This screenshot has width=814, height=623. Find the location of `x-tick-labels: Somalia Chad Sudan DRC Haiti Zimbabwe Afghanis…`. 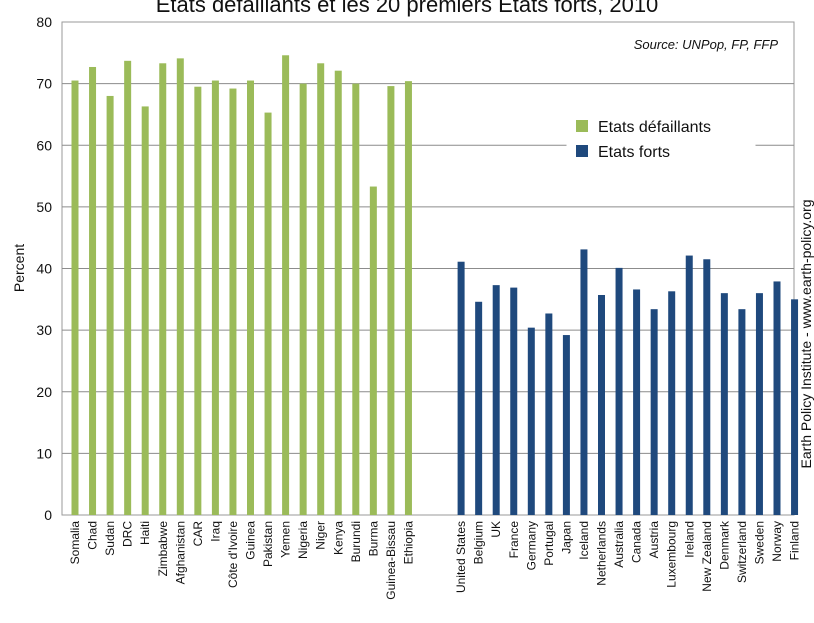

x-tick-labels: Somalia Chad Sudan DRC Haiti Zimbabwe Afghanis… is located at coordinates (435, 560).